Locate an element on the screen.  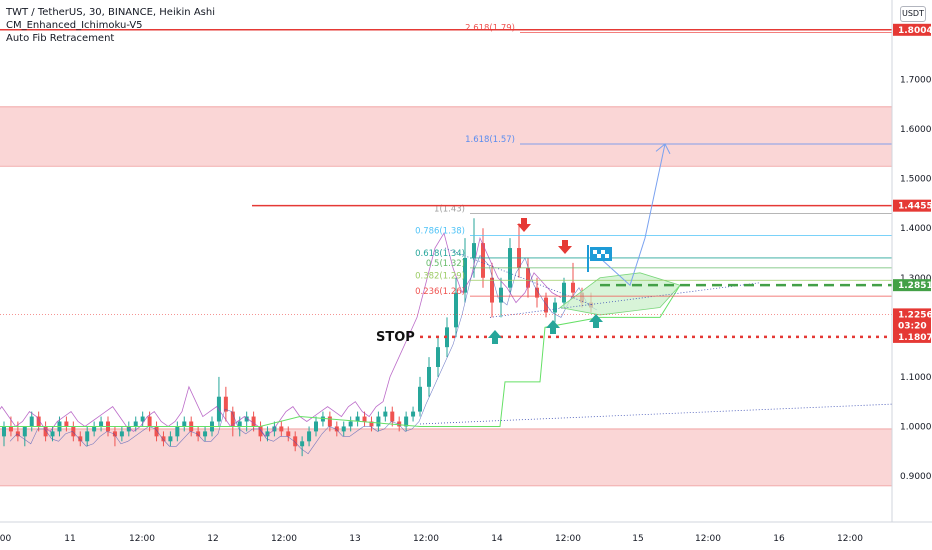
price-tick: 1.6000 is located at coordinates (916, 130).